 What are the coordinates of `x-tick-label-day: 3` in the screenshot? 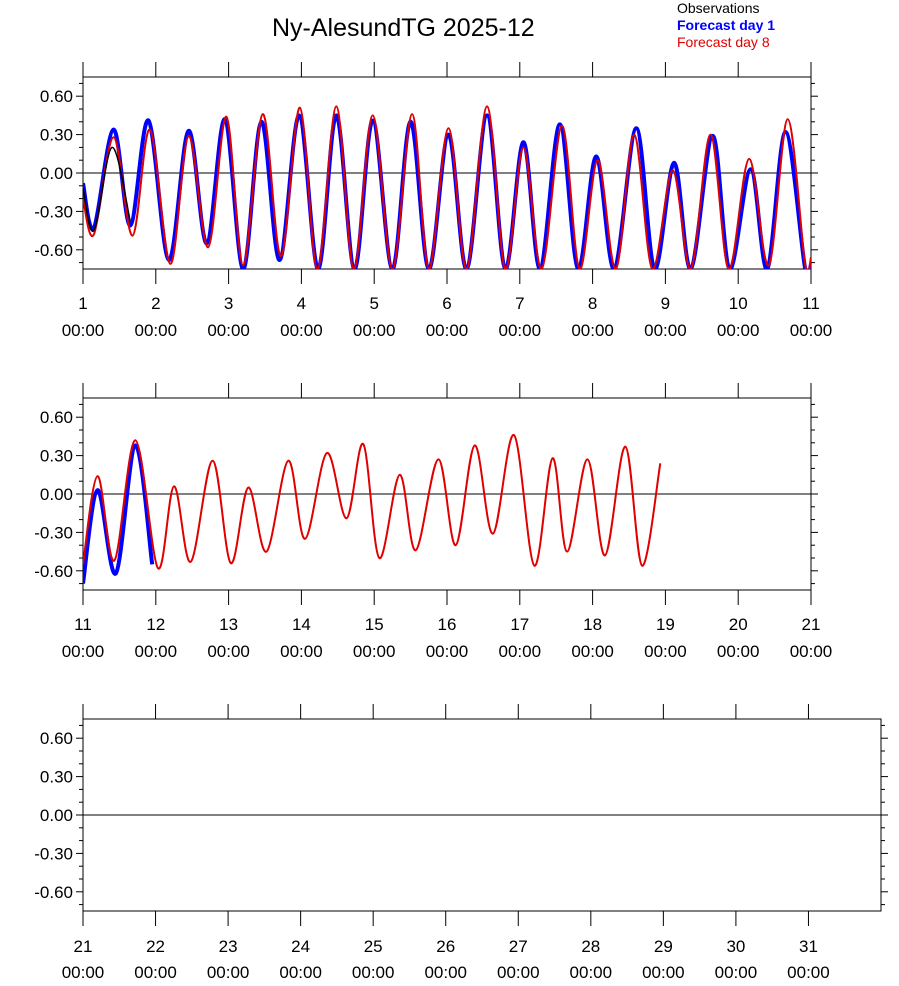 It's located at (228, 303).